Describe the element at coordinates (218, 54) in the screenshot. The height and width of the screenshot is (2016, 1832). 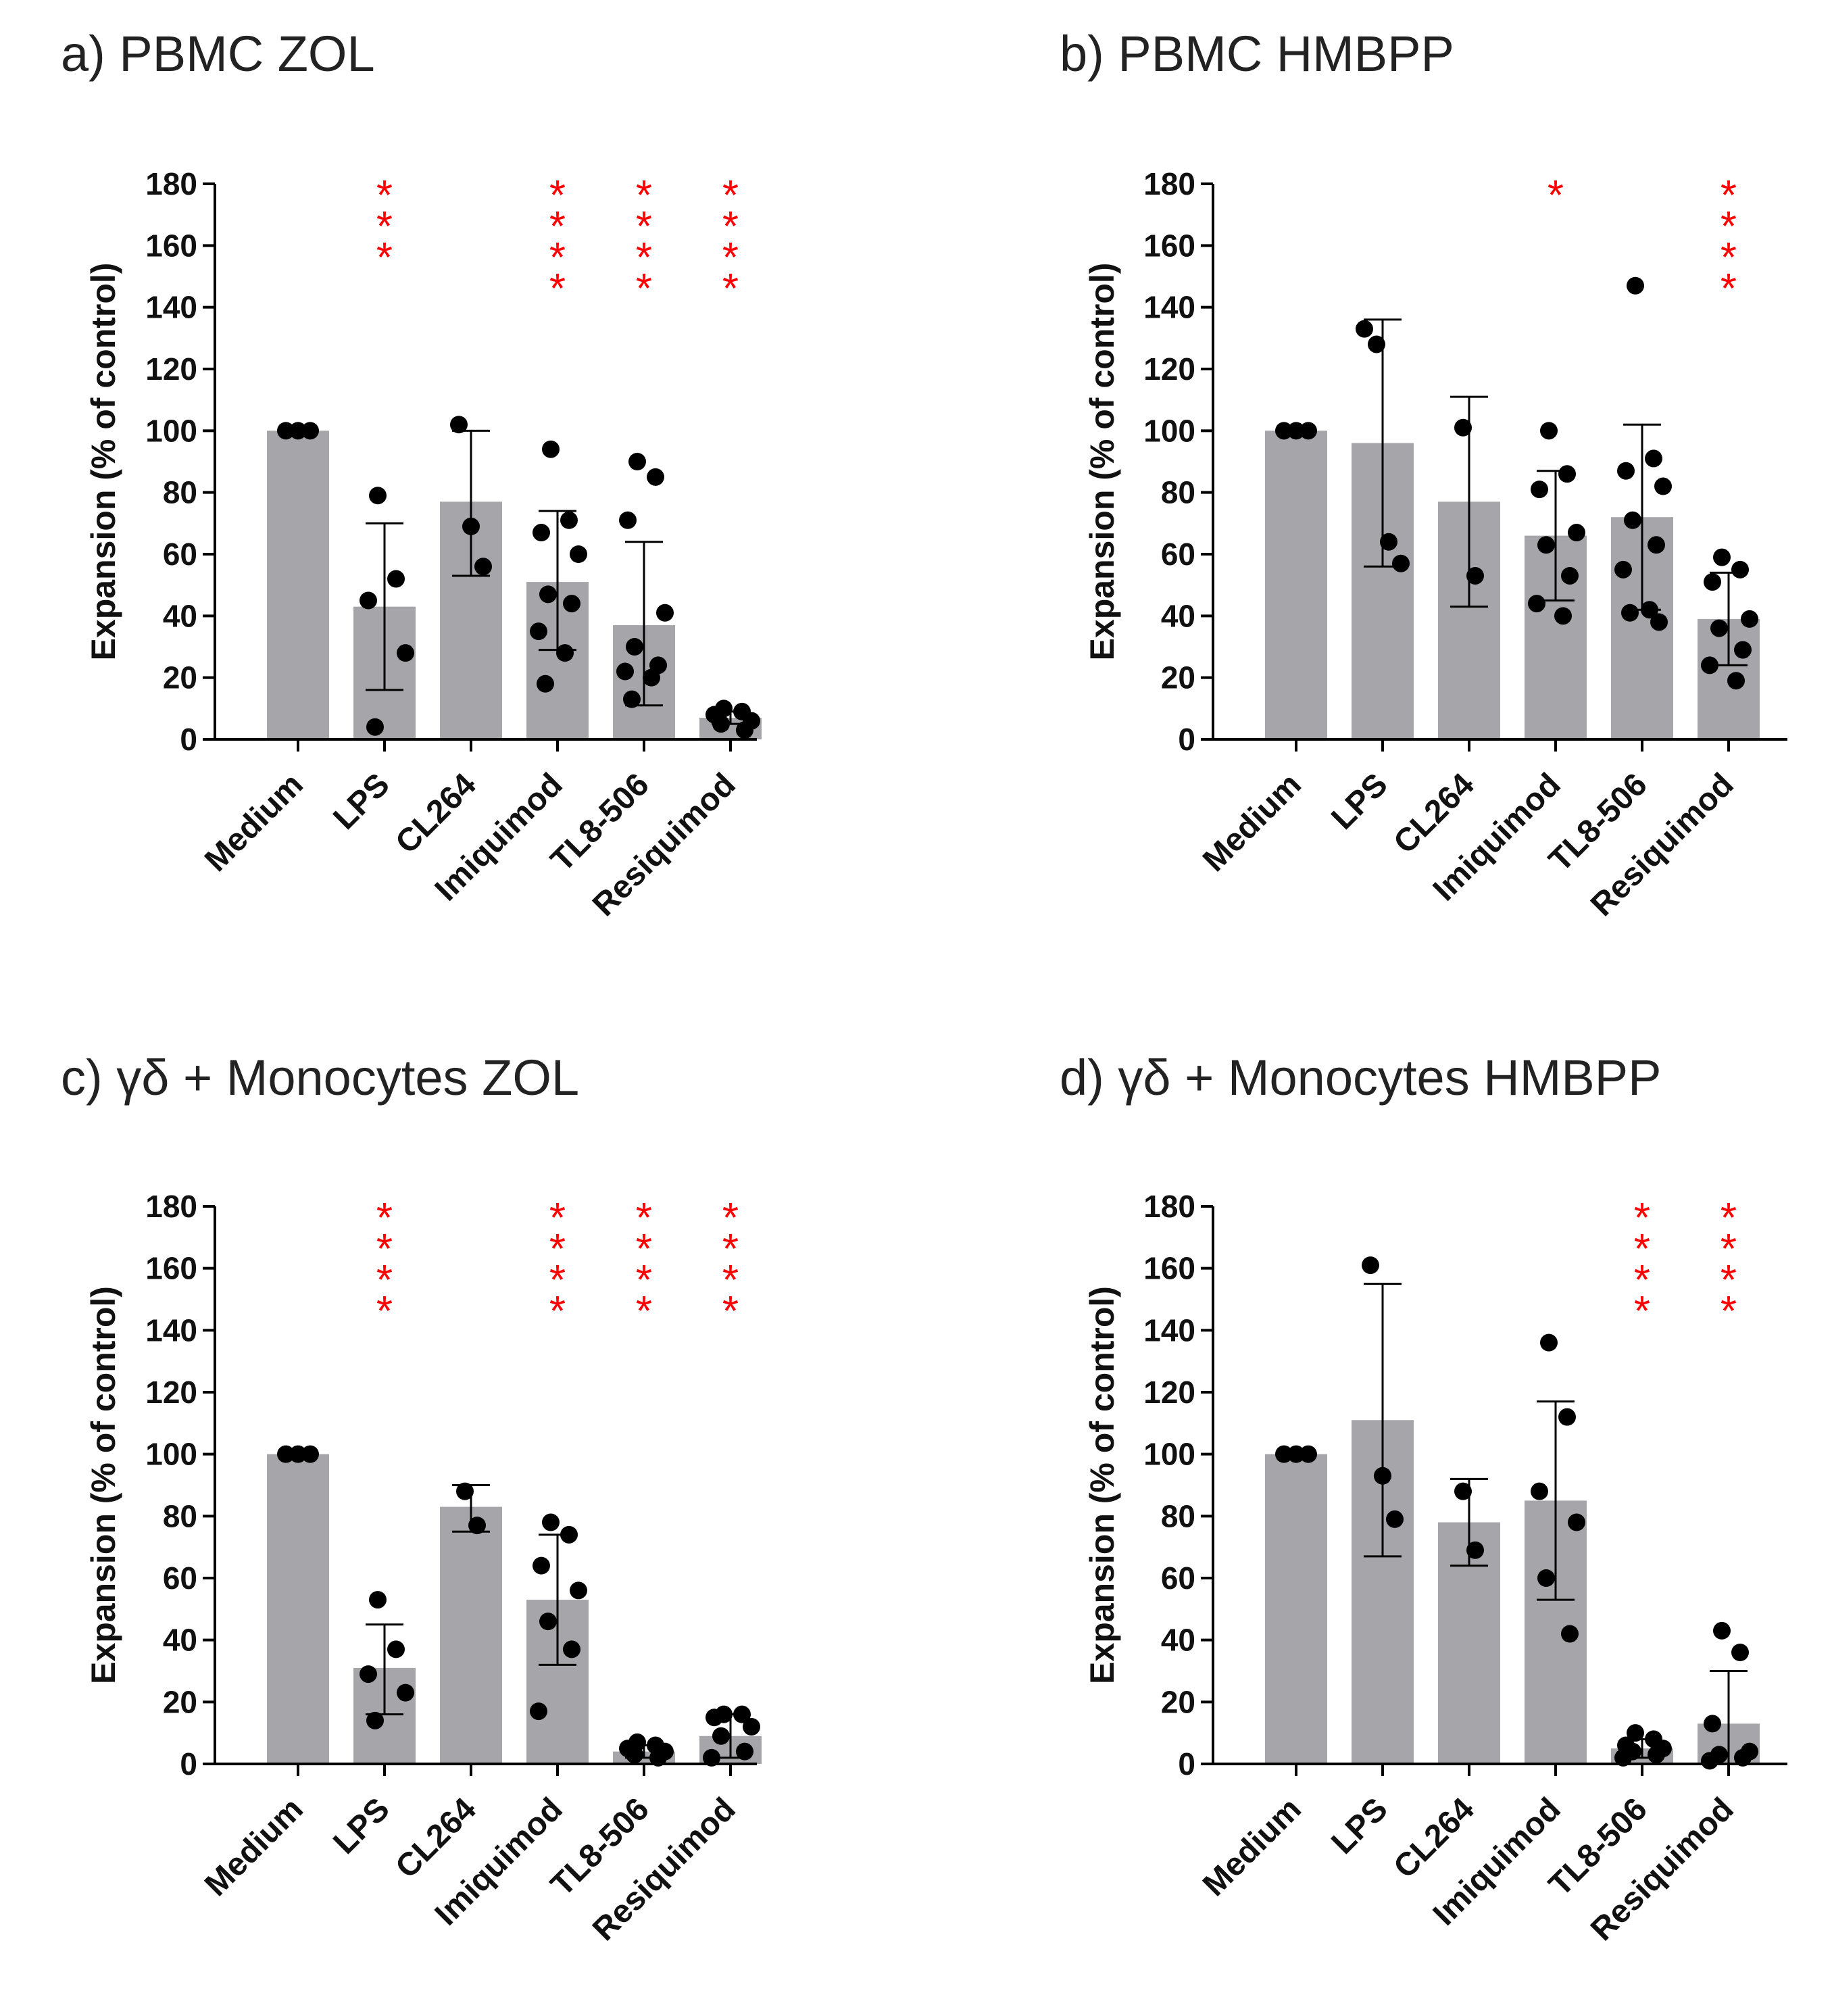
I see `panel-title: a) PBMC ZOL` at that location.